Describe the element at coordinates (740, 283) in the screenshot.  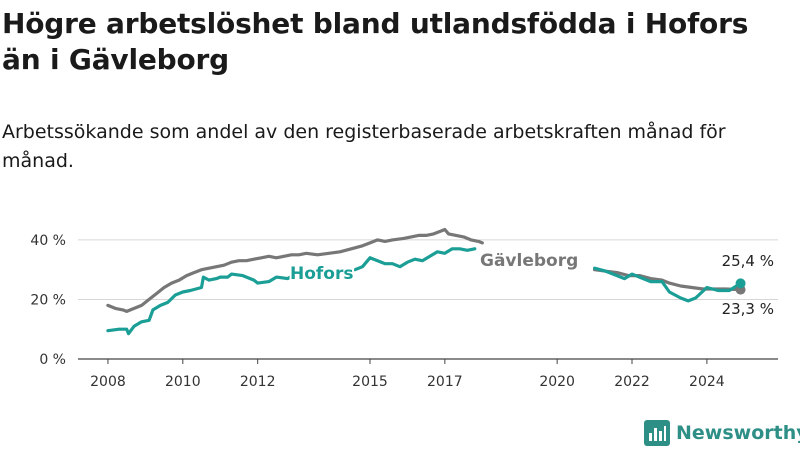
I see `hofors-end-point` at that location.